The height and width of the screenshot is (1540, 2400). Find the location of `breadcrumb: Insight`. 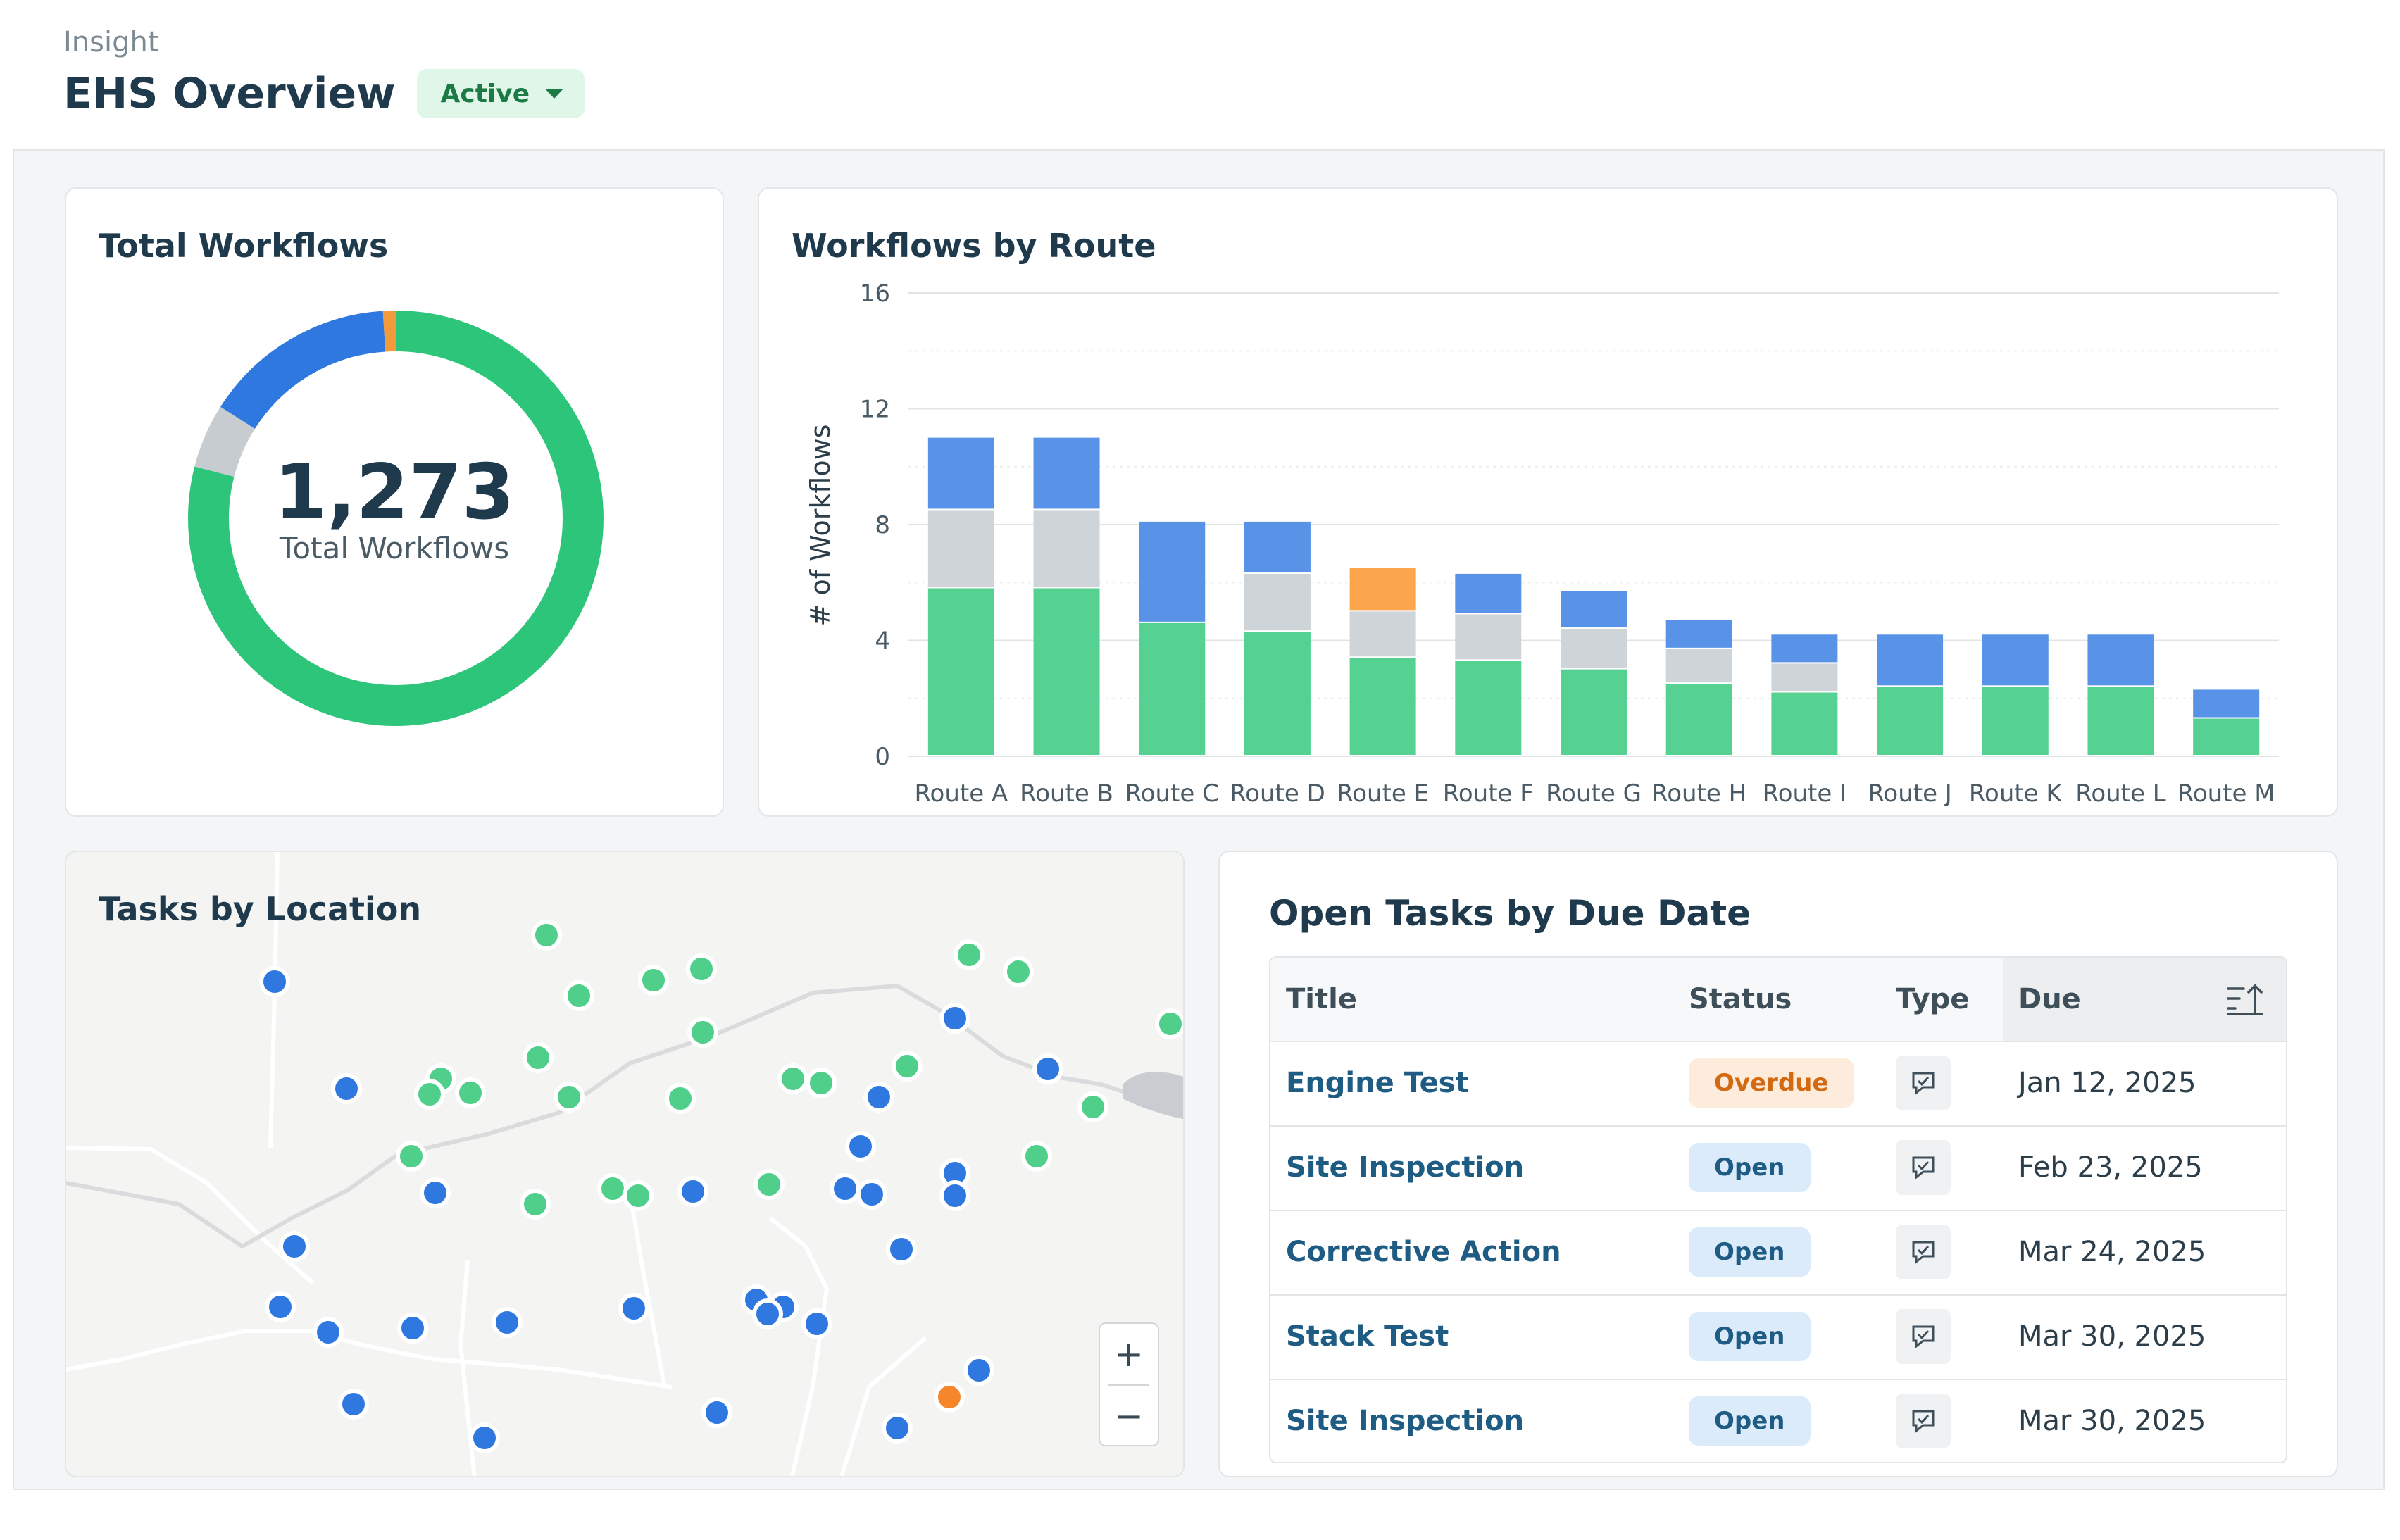

breadcrumb: Insight is located at coordinates (111, 42).